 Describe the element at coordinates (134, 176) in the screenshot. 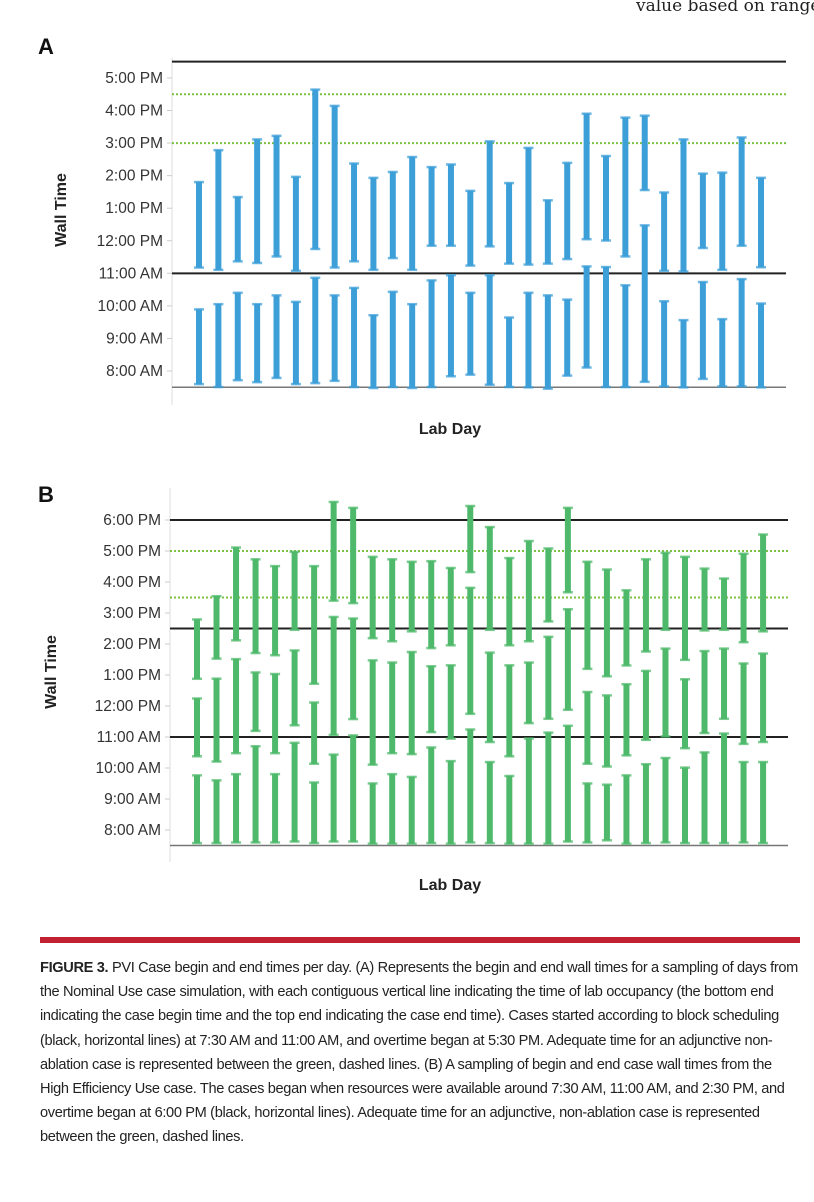

I see `y-tick-label: 2:00 PM` at that location.